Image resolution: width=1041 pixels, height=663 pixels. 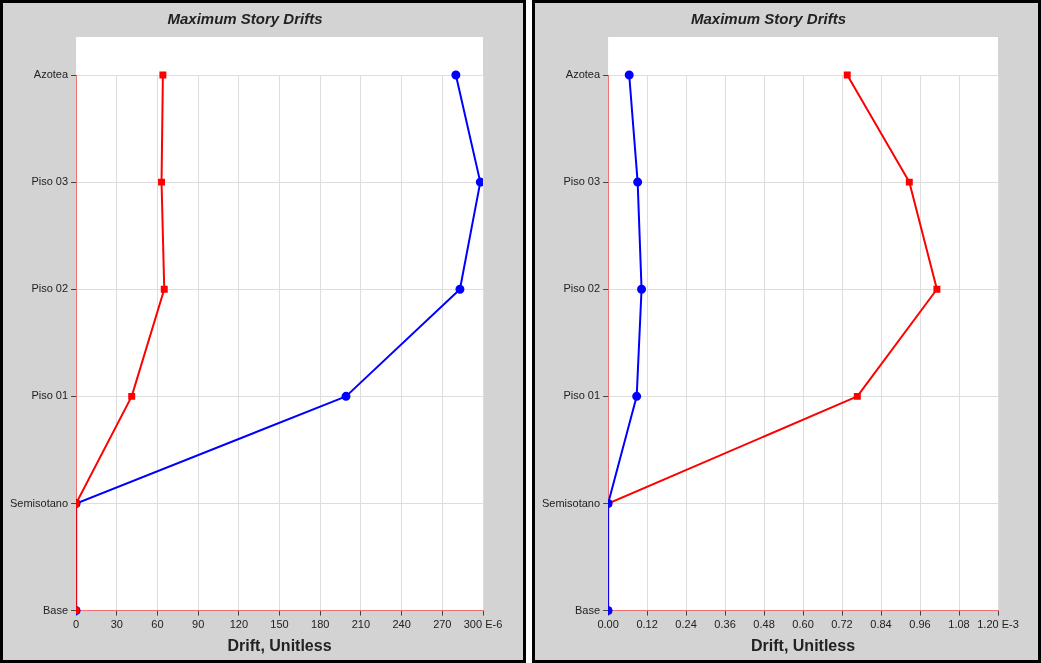 I want to click on x-tick-label: 0.48, so click(x=764, y=624).